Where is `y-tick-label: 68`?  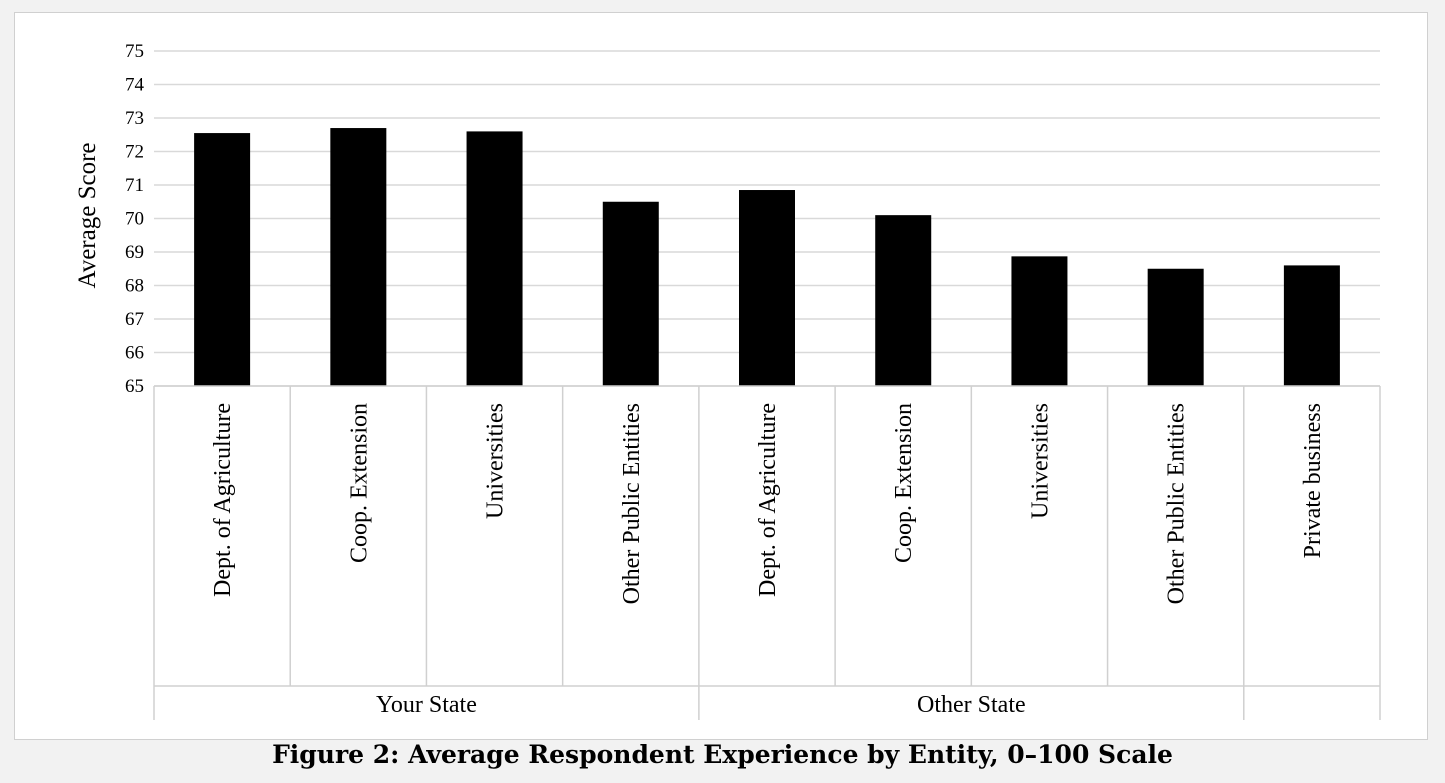 y-tick-label: 68 is located at coordinates (134, 286).